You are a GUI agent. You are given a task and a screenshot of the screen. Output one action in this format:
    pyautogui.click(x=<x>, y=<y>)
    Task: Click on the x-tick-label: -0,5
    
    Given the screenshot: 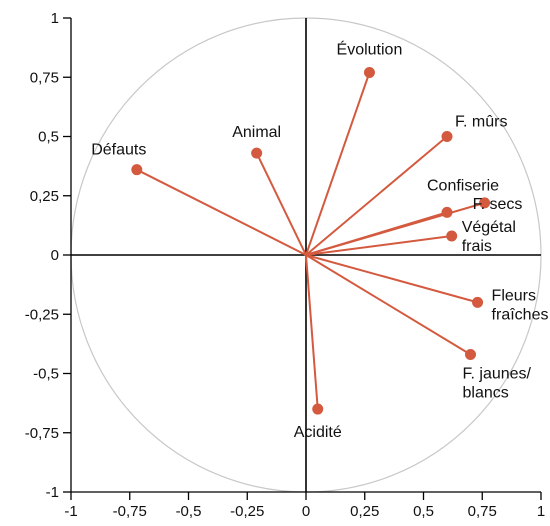 What is the action you would take?
    pyautogui.click(x=189, y=511)
    